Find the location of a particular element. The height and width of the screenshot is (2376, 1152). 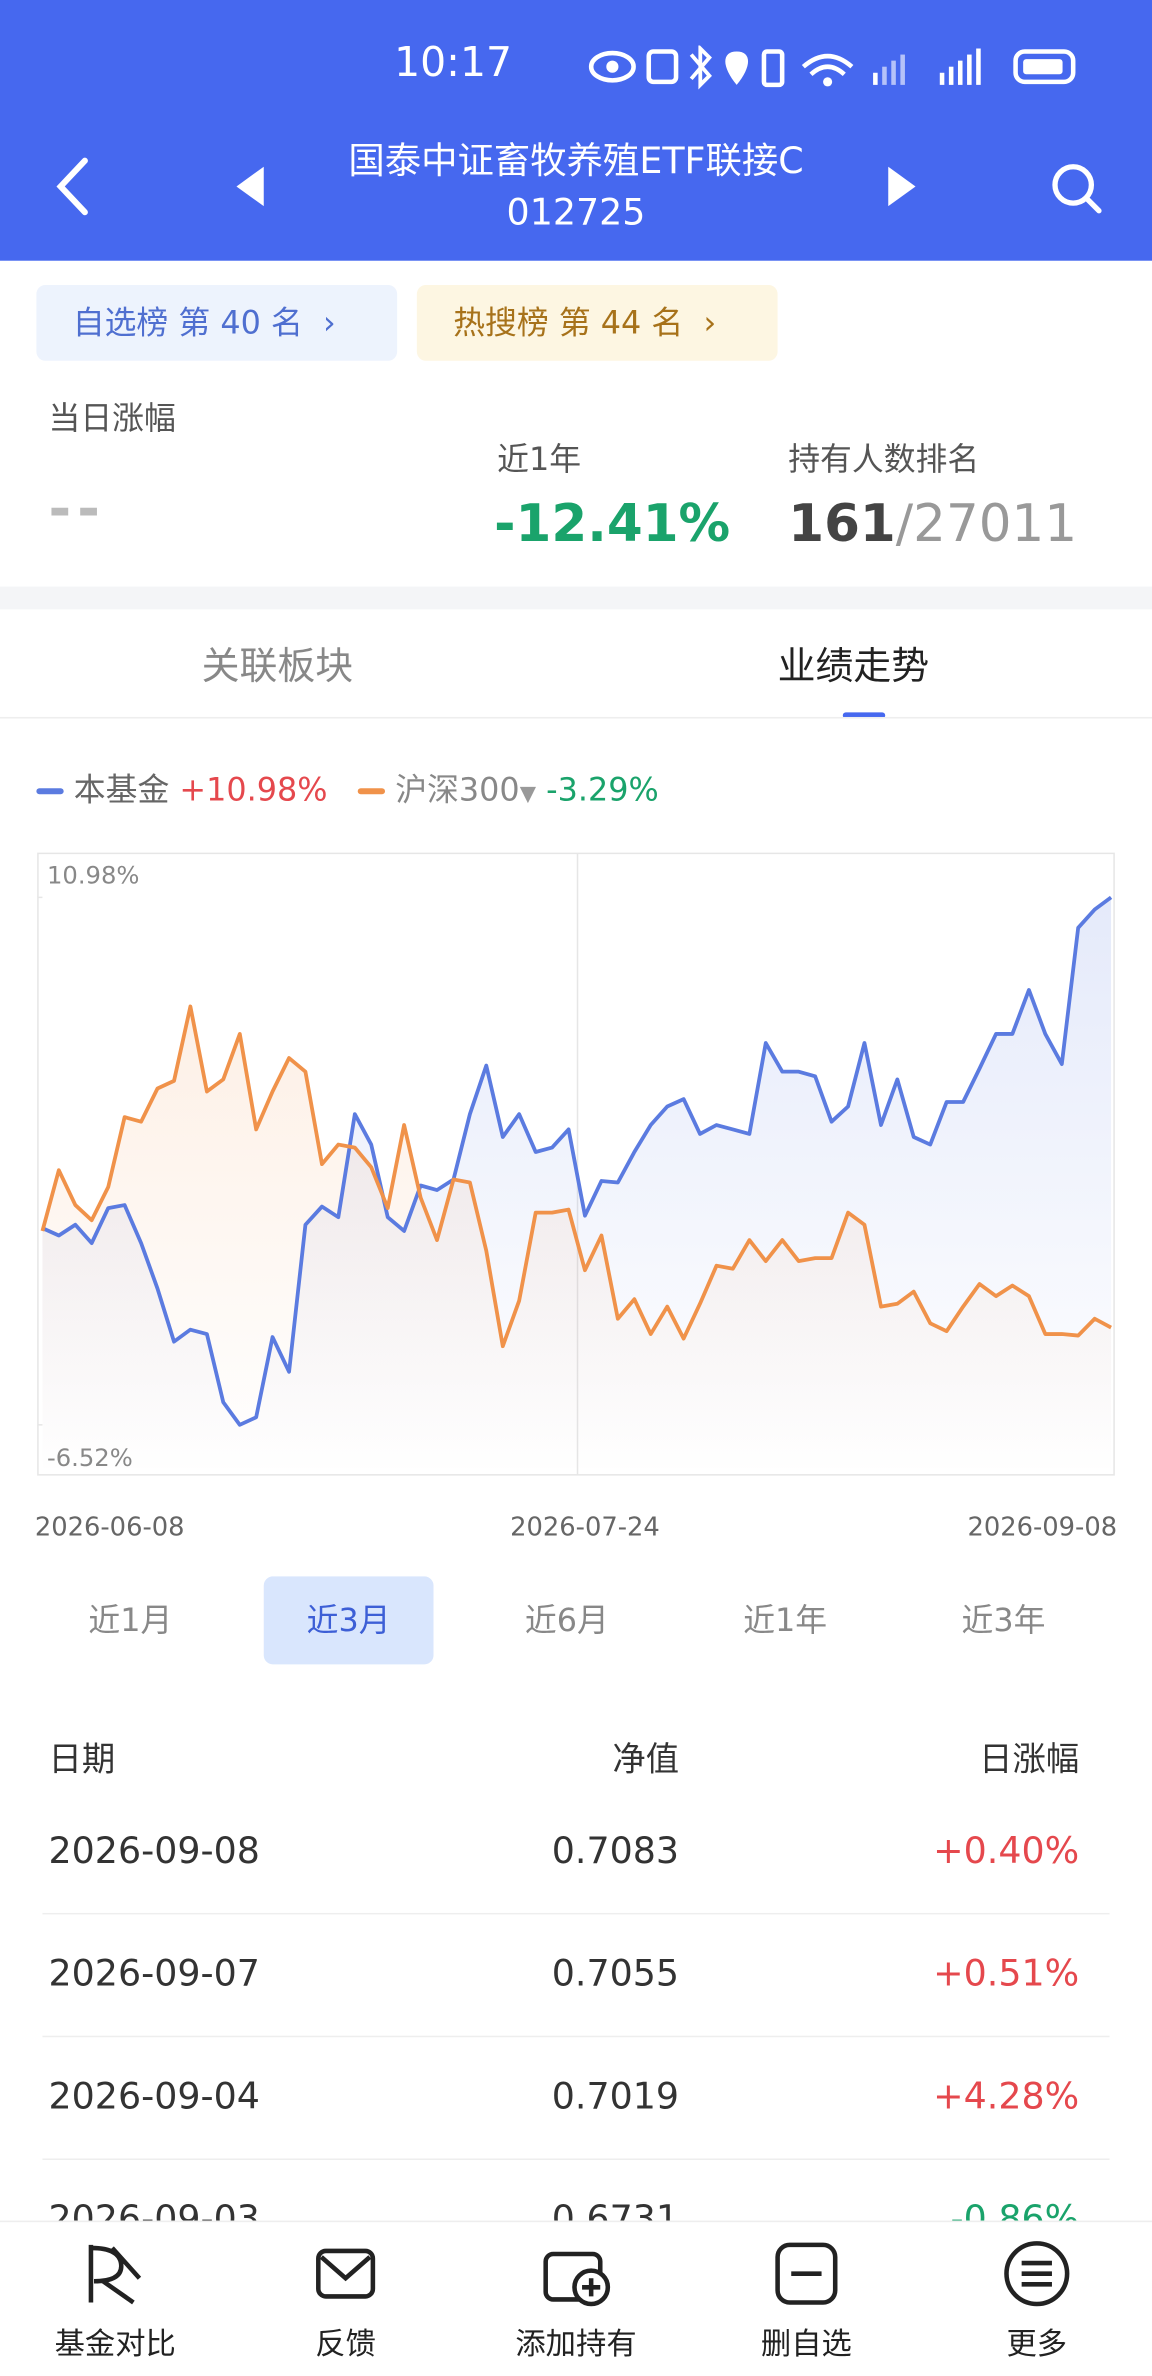

legend-dropdown: ▼ is located at coordinates (528, 794).